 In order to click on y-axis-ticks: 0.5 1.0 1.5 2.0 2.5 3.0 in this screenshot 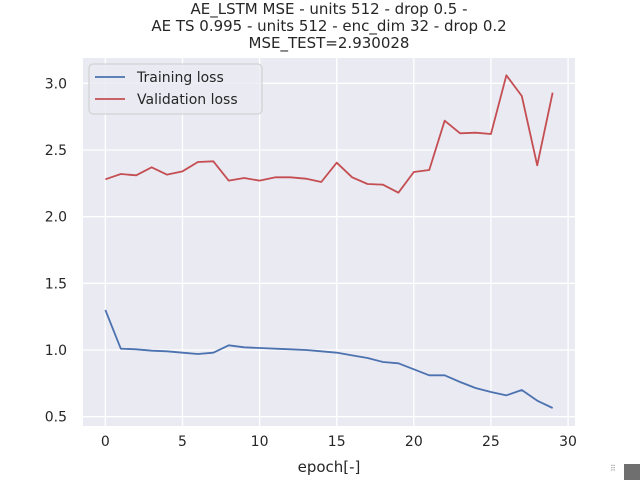, I will do `click(56, 250)`.